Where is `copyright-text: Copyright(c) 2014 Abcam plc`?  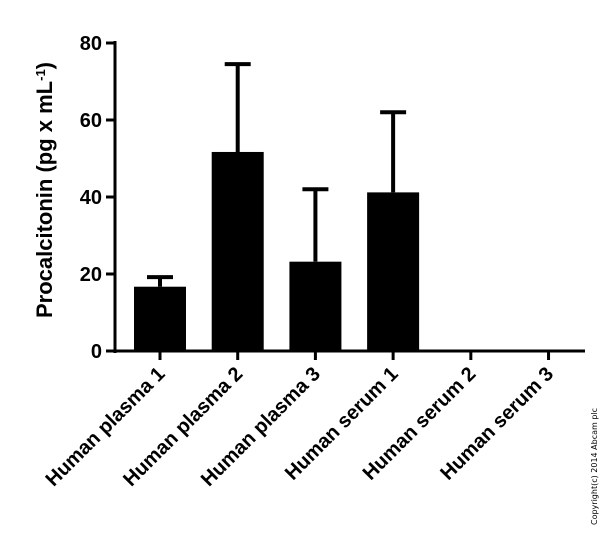
copyright-text: Copyright(c) 2014 Abcam plc is located at coordinates (594, 466).